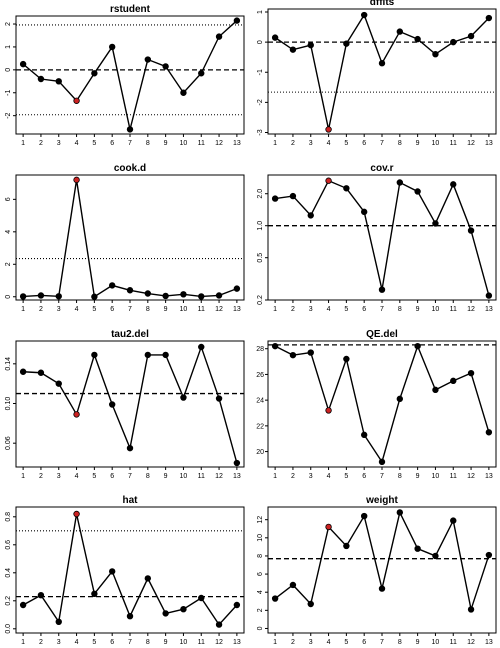 This screenshot has height=648, width=500. Describe the element at coordinates (8, 199) in the screenshot. I see `y-tick-label: 6` at that location.